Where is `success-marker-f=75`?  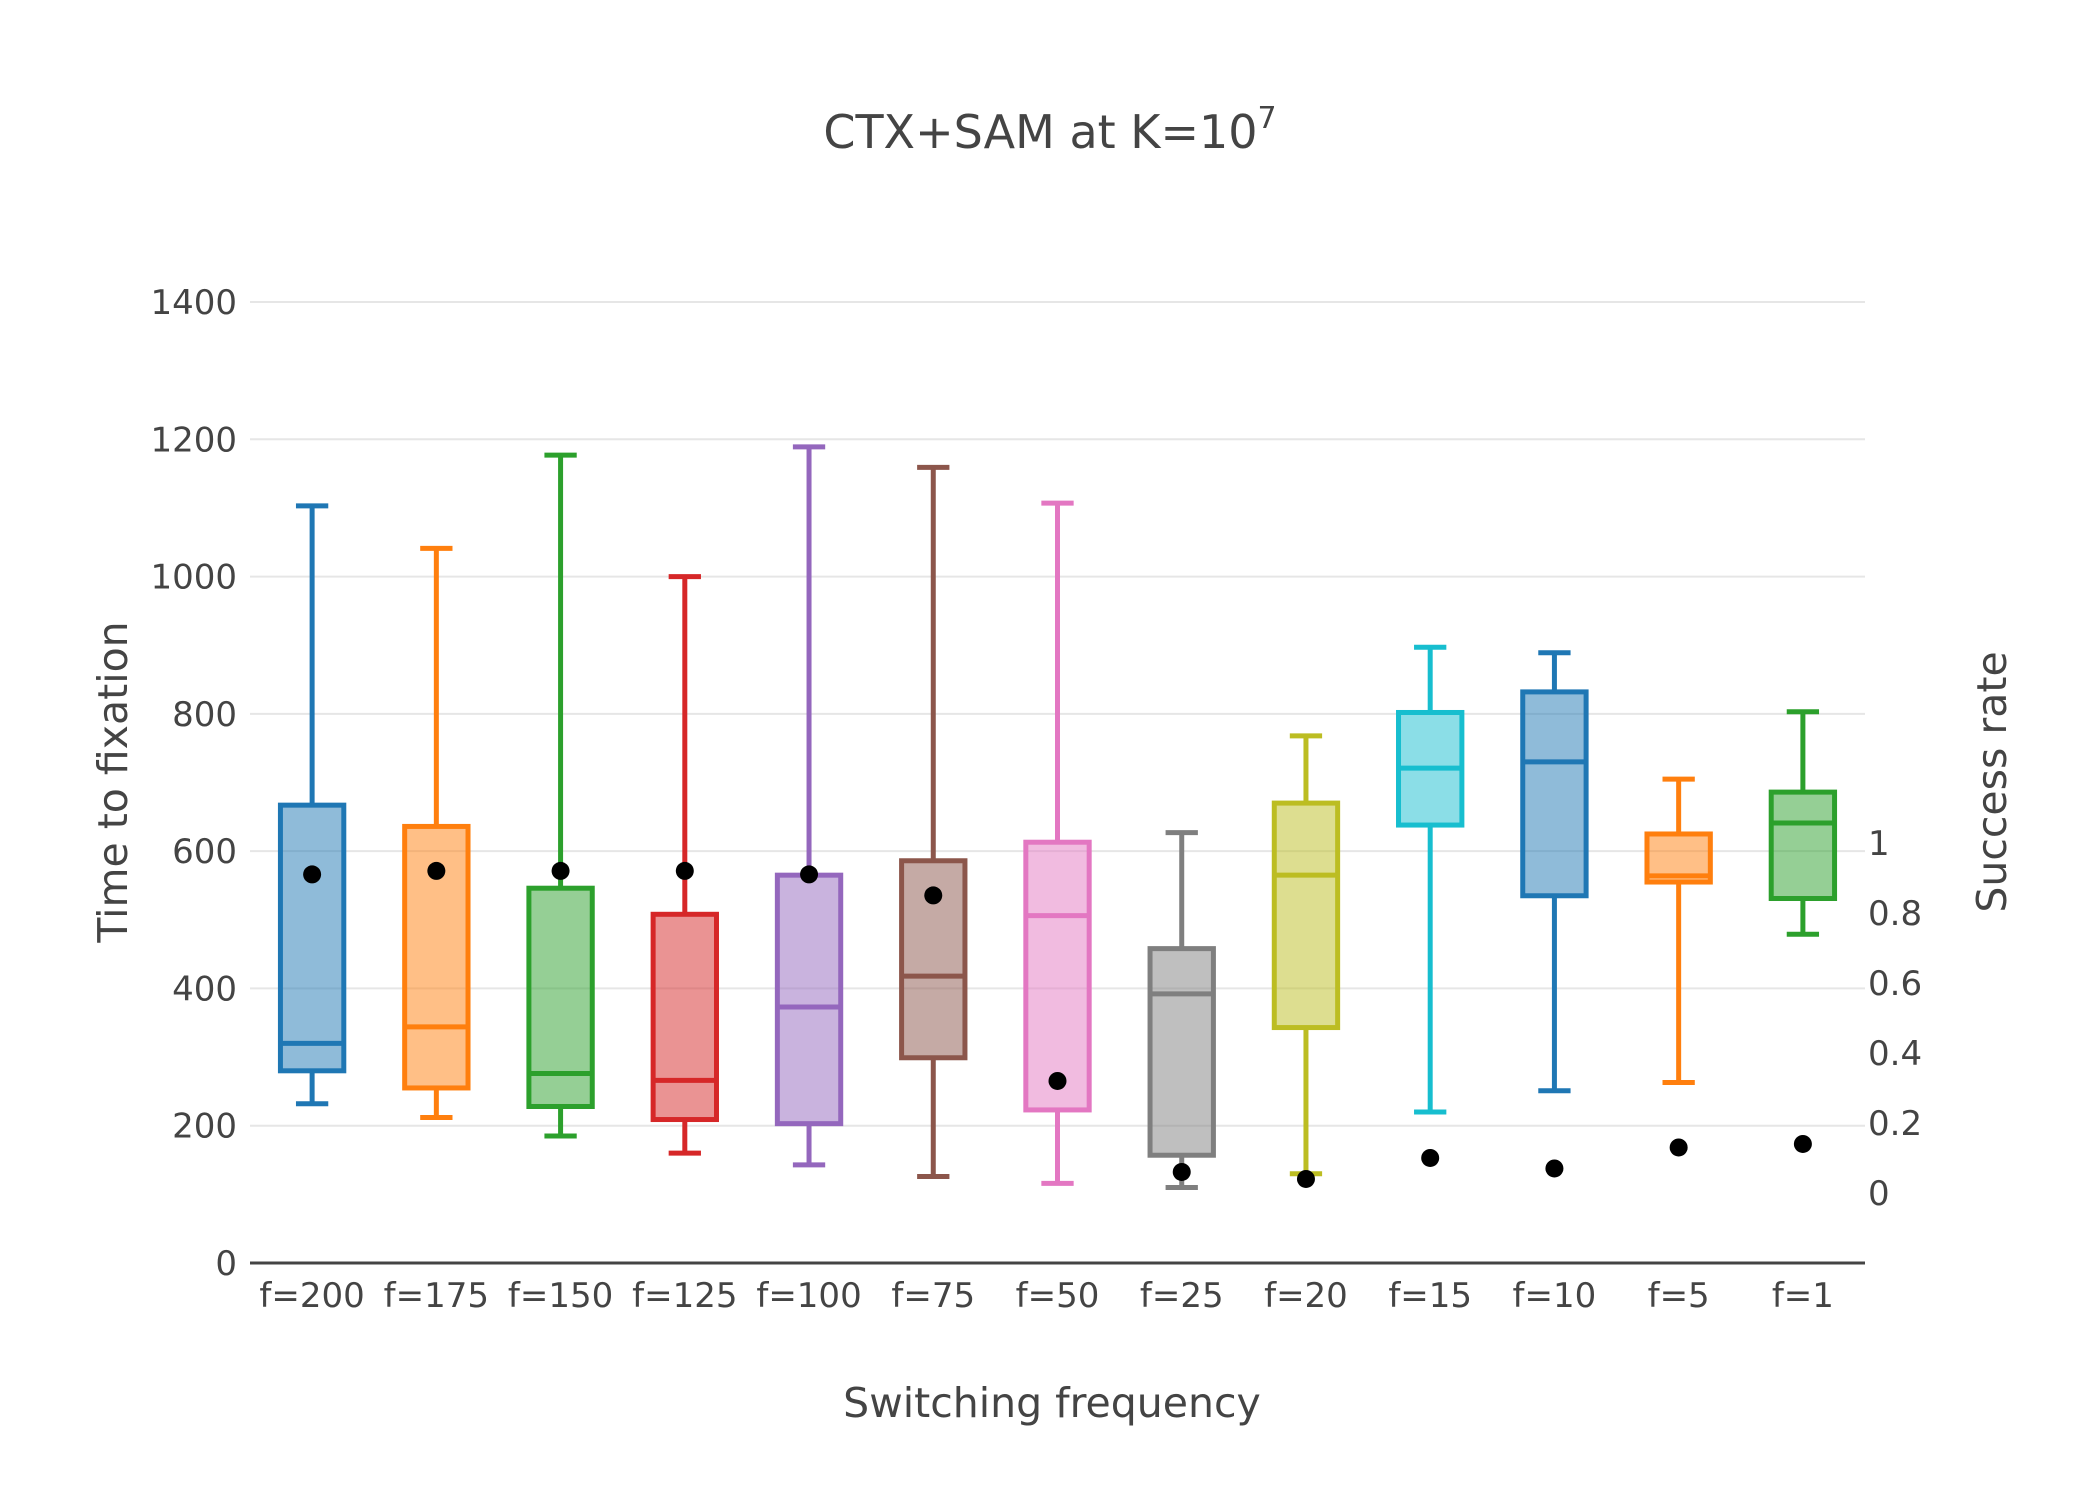
success-marker-f=75 is located at coordinates (933, 895).